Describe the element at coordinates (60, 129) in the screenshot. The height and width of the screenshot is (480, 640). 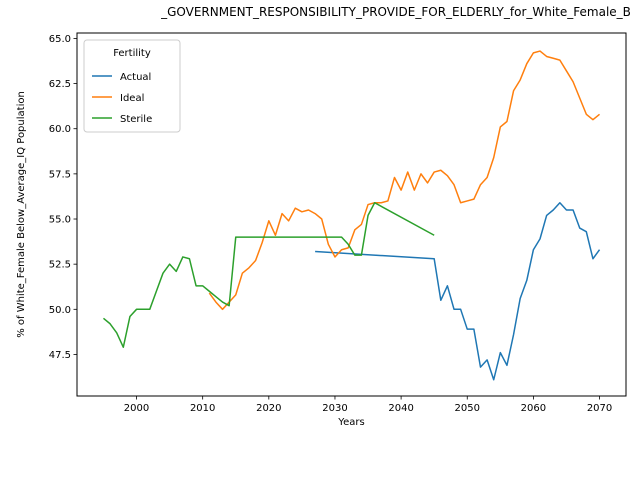
I see `y-tick-label: 60.0` at that location.